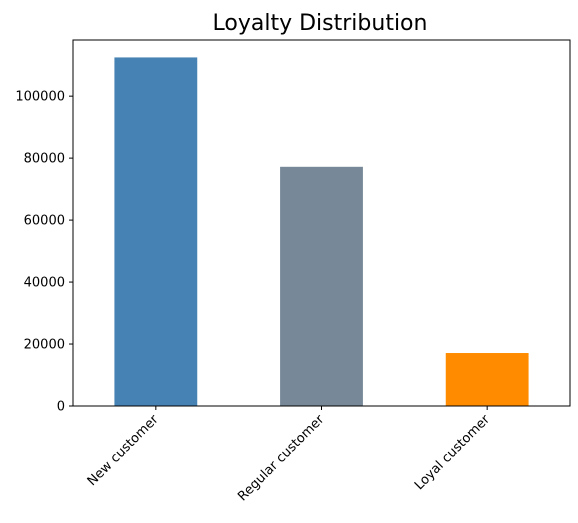 This screenshot has width=578, height=523. What do you see at coordinates (452, 452) in the screenshot?
I see `x-tick-label: Loyal customer` at bounding box center [452, 452].